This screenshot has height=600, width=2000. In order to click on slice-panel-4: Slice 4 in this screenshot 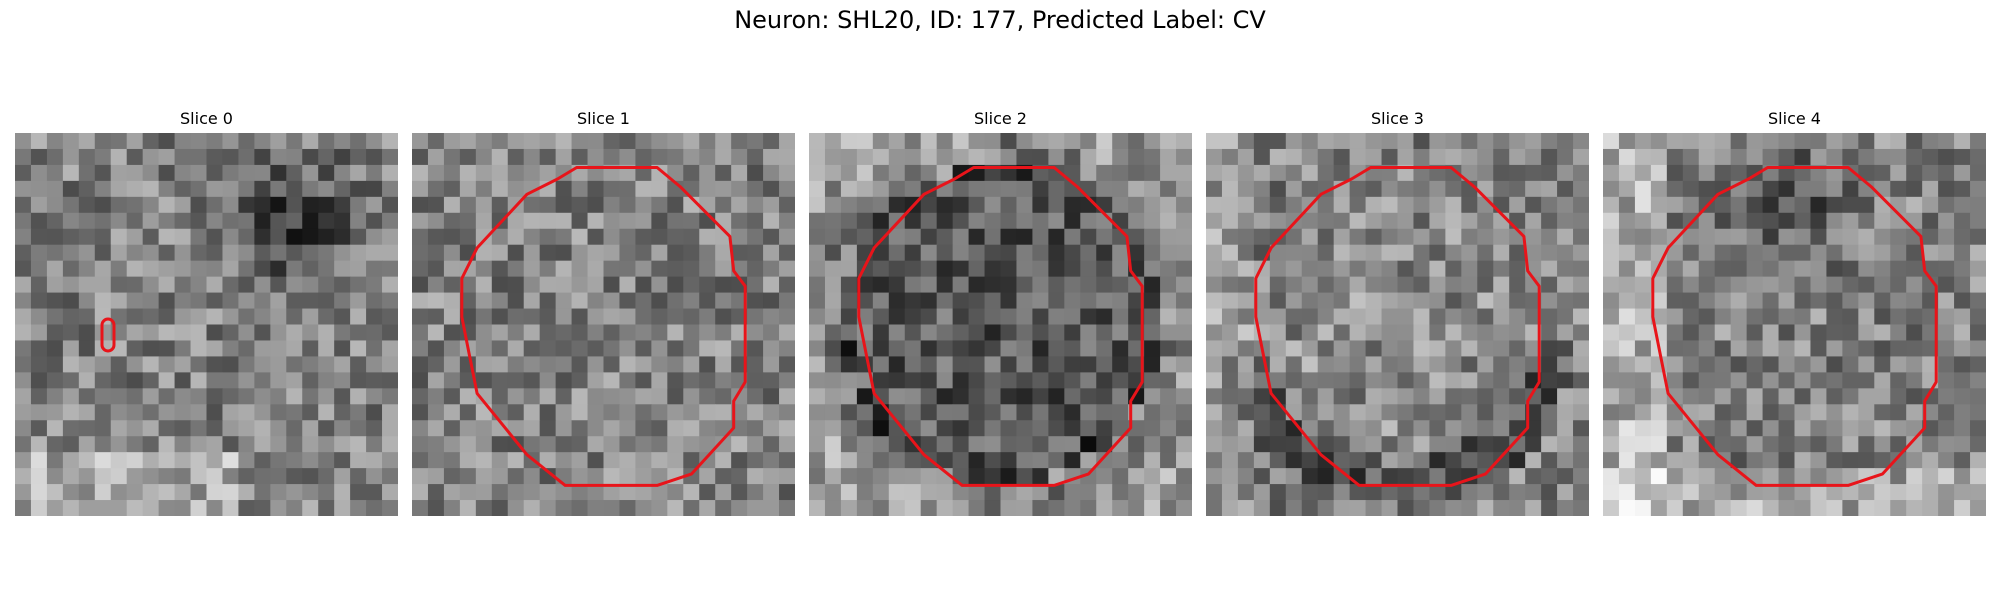, I will do `click(1794, 312)`.